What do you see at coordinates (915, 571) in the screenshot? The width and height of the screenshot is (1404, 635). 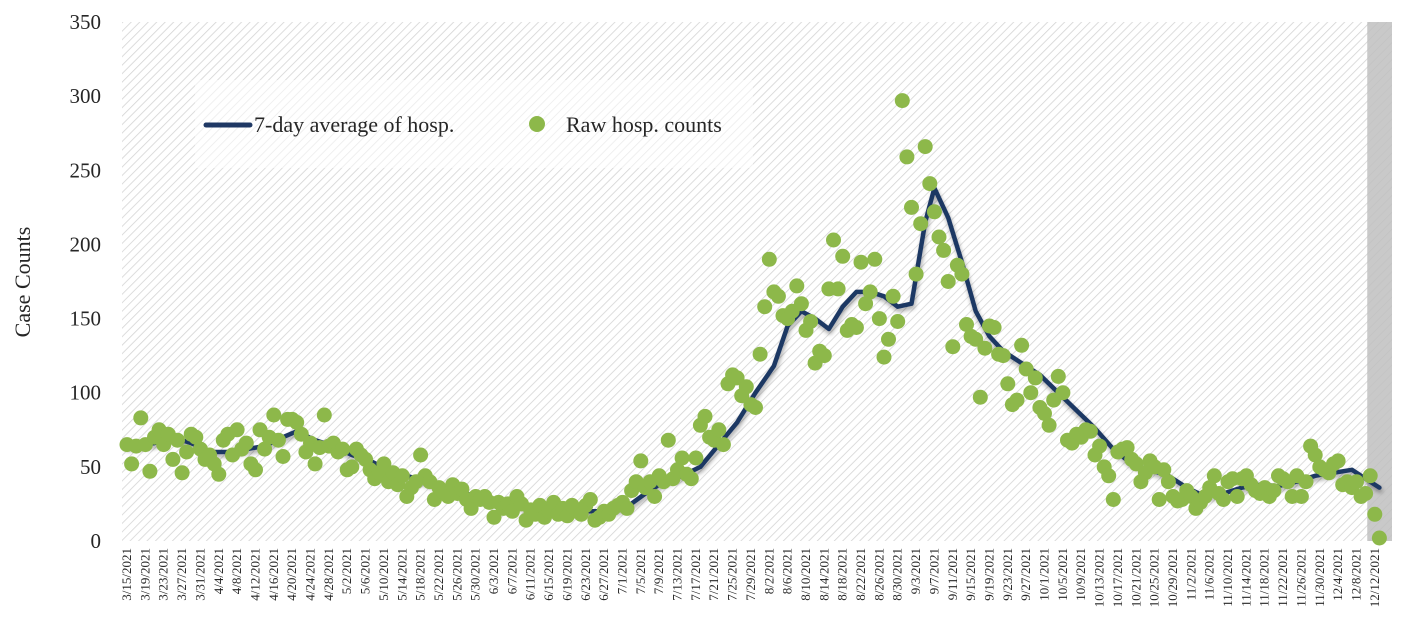 I see `x-tick-label: 9/3/2021` at bounding box center [915, 571].